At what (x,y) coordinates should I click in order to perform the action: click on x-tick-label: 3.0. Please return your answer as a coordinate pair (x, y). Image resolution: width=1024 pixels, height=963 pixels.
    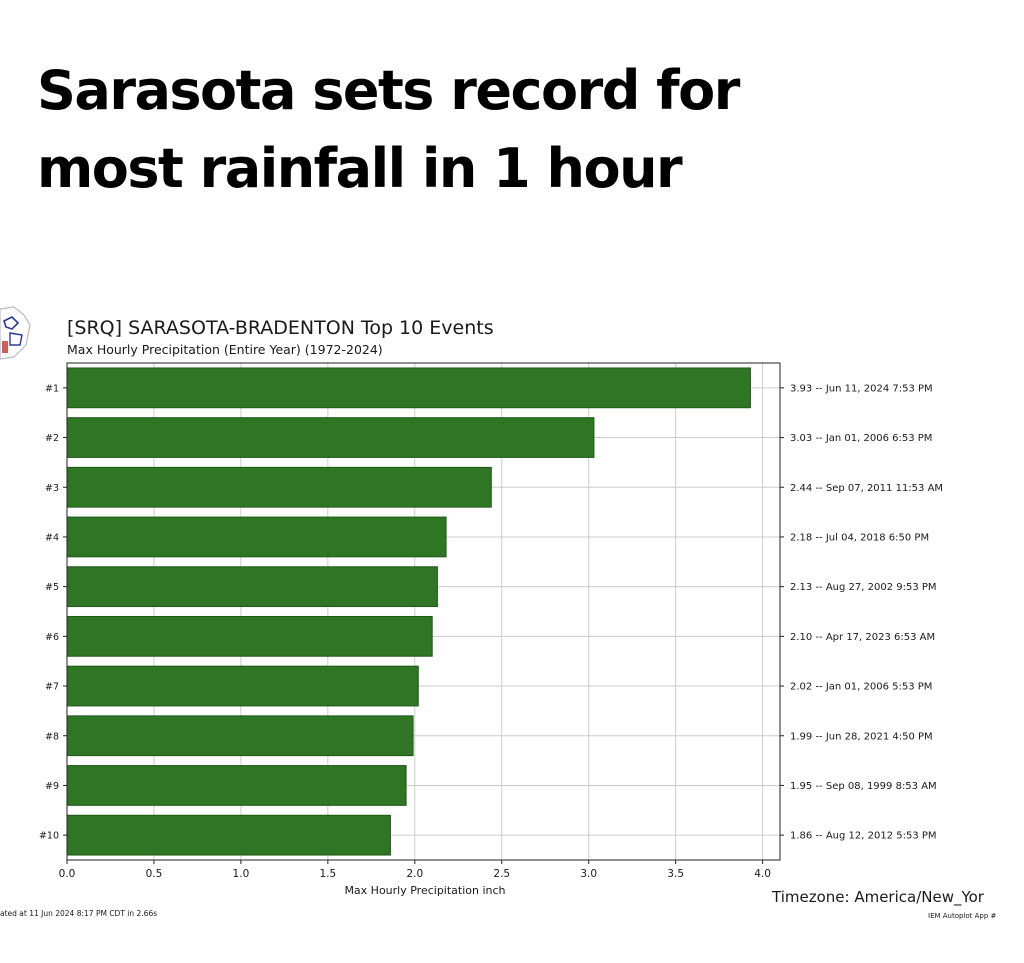
    Looking at the image, I should click on (588, 874).